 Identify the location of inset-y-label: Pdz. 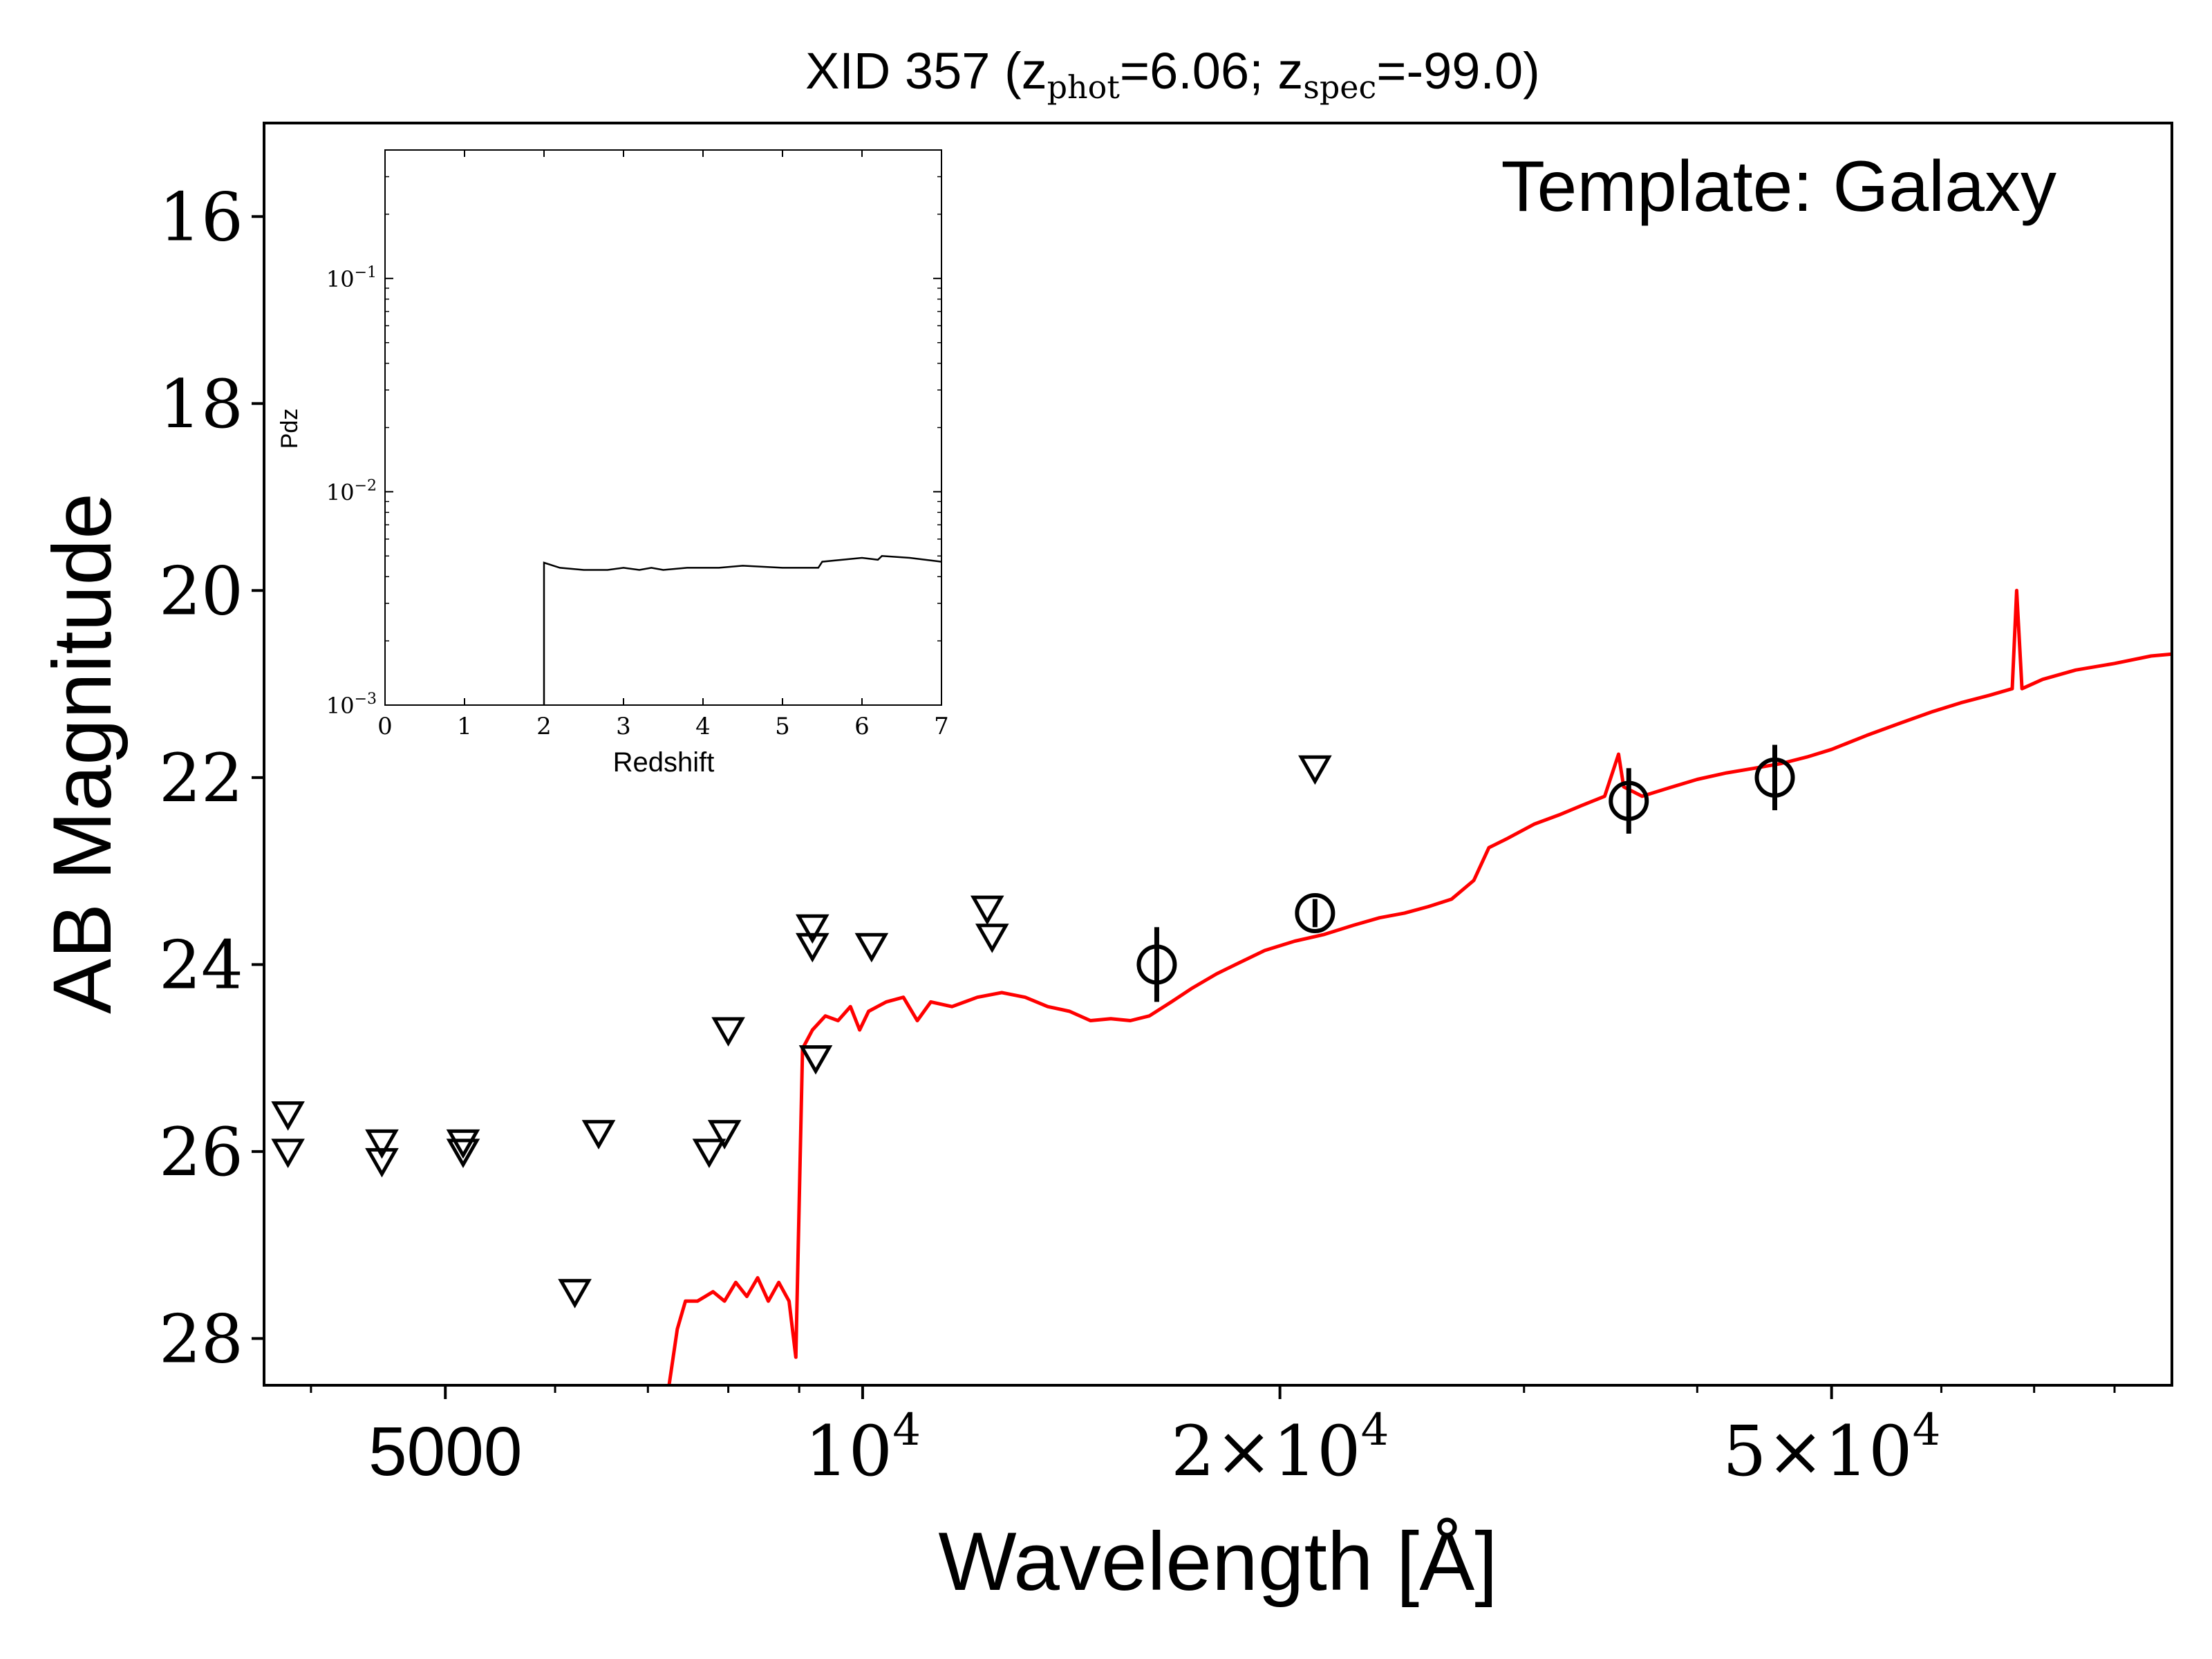
(289, 429).